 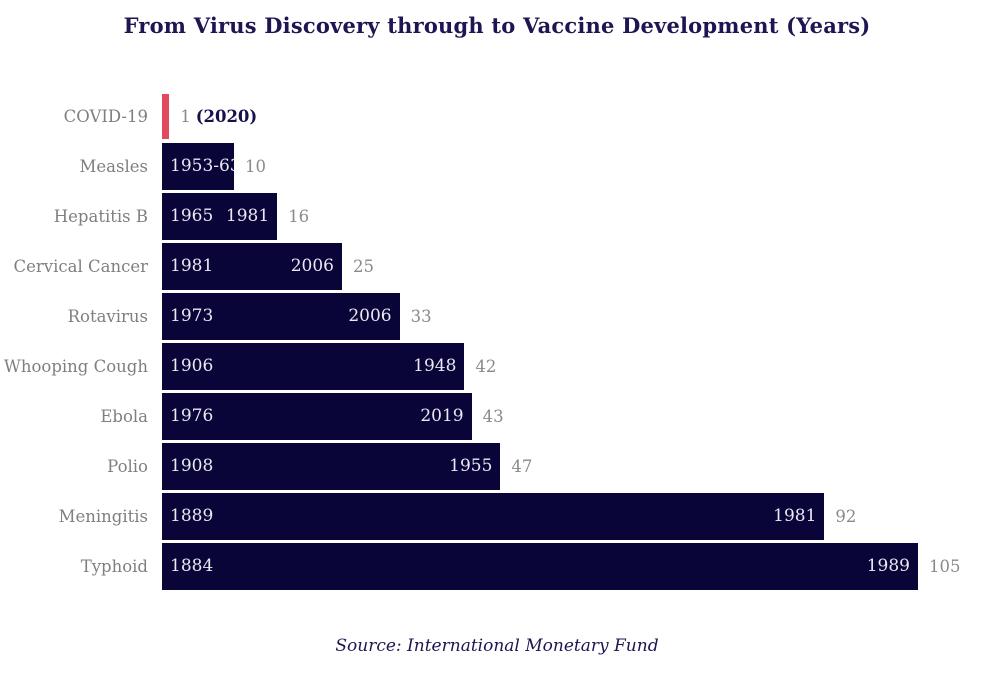 What do you see at coordinates (888, 566) in the screenshot?
I see `bar-end-year: 1989` at bounding box center [888, 566].